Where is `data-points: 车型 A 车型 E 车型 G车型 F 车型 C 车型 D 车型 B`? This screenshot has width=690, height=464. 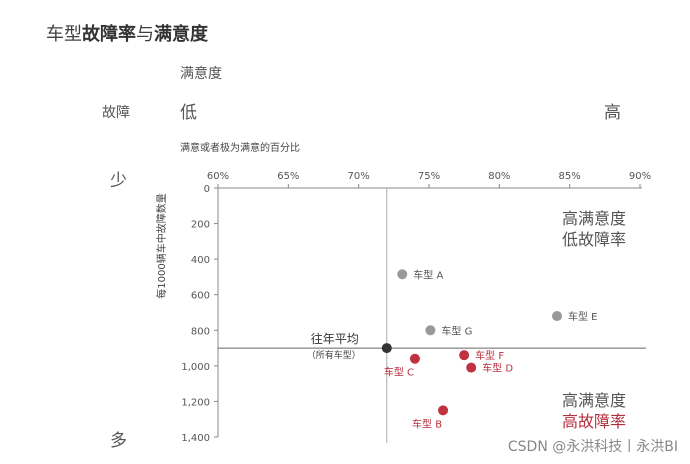
data-points: 车型 A 车型 E 车型 G车型 F 车型 C 车型 D 车型 B is located at coordinates (491, 349).